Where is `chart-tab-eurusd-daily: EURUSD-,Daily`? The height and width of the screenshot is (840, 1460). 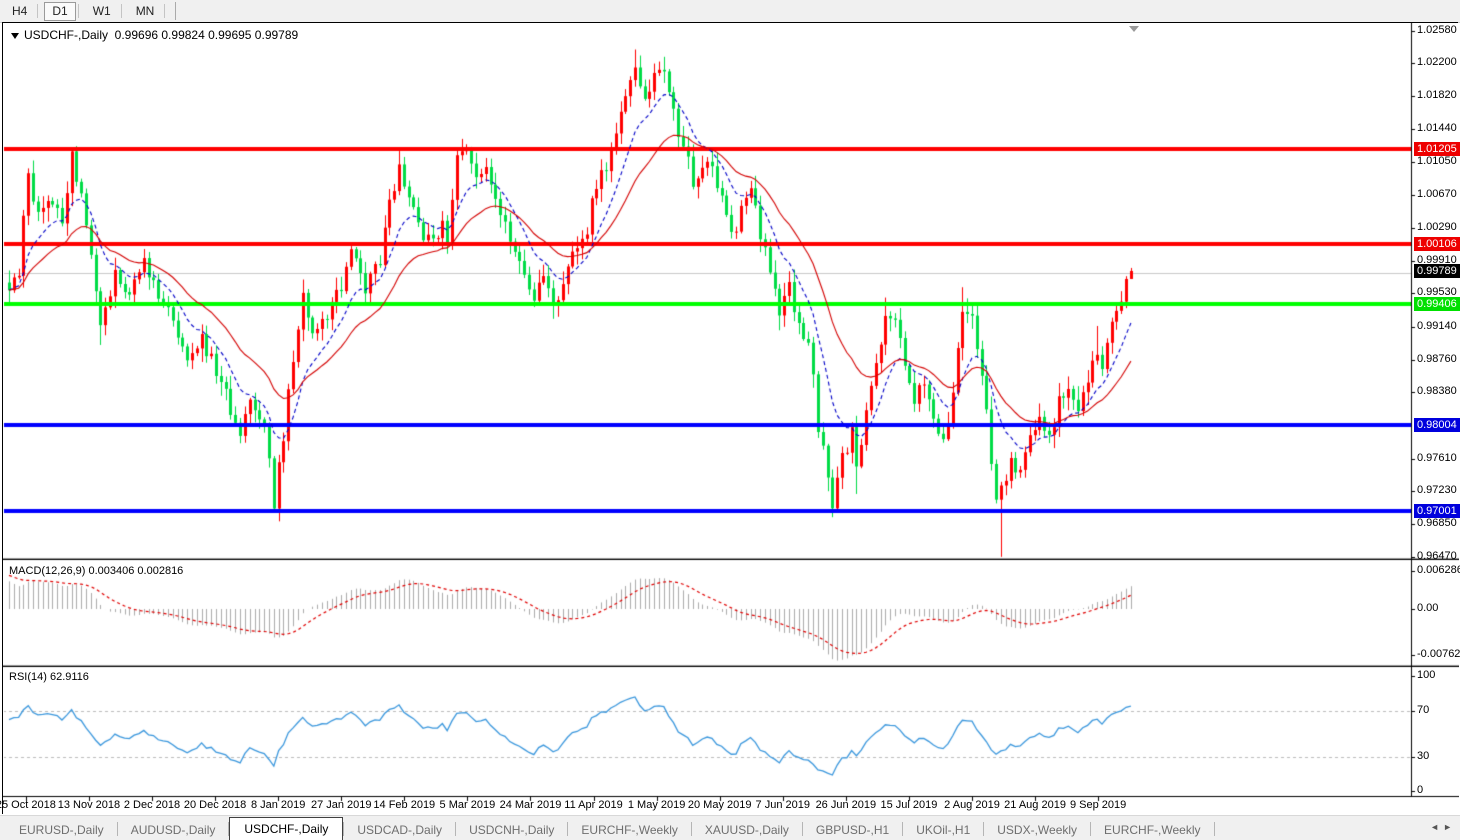 chart-tab-eurusd-daily: EURUSD-,Daily is located at coordinates (61, 830).